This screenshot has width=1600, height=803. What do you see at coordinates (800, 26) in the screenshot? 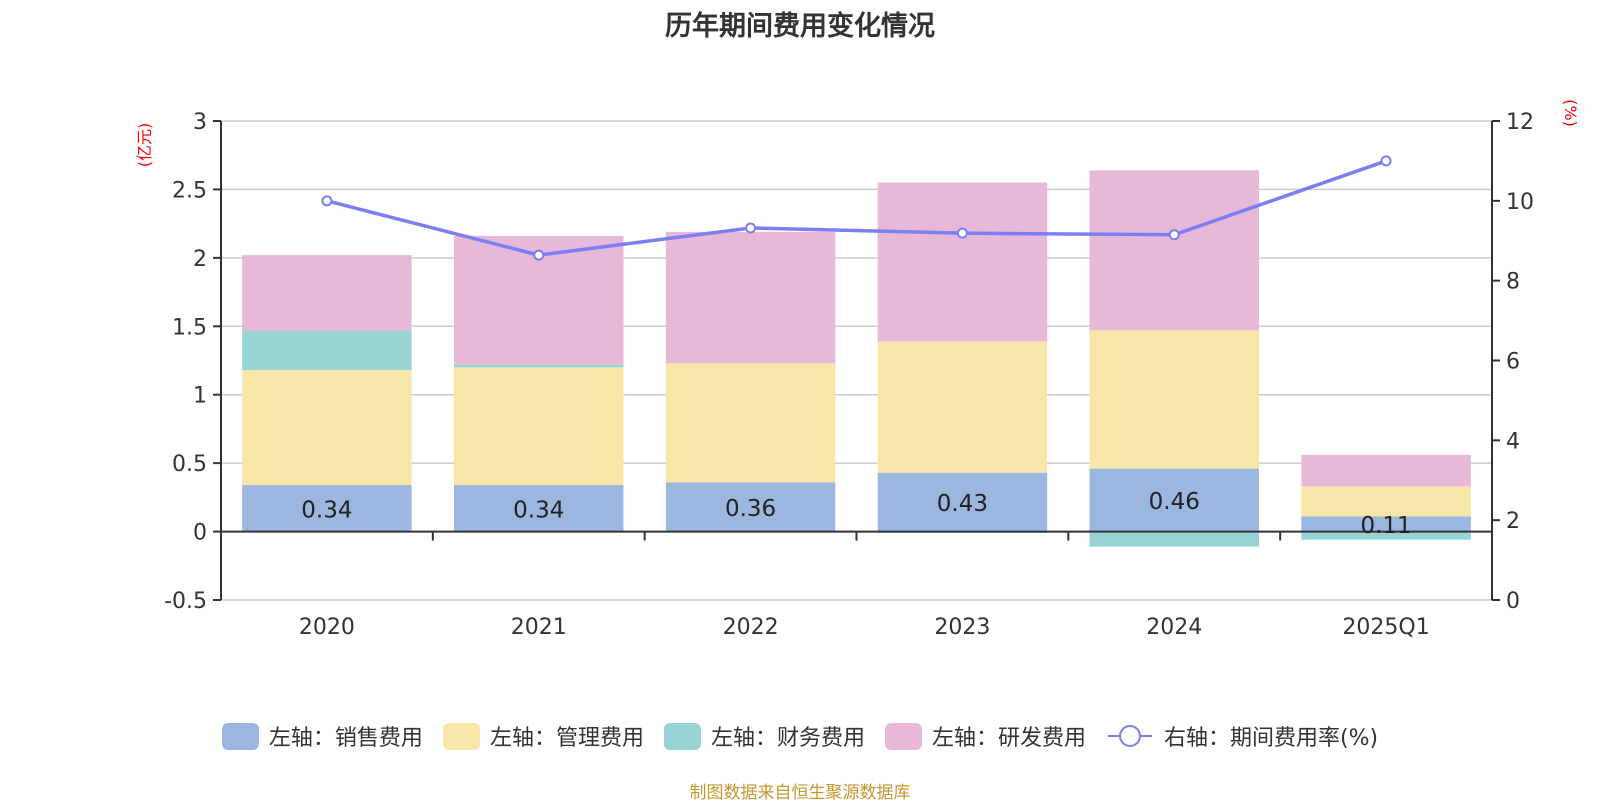
I see `chart-title: 历年期间费用变化情况` at bounding box center [800, 26].